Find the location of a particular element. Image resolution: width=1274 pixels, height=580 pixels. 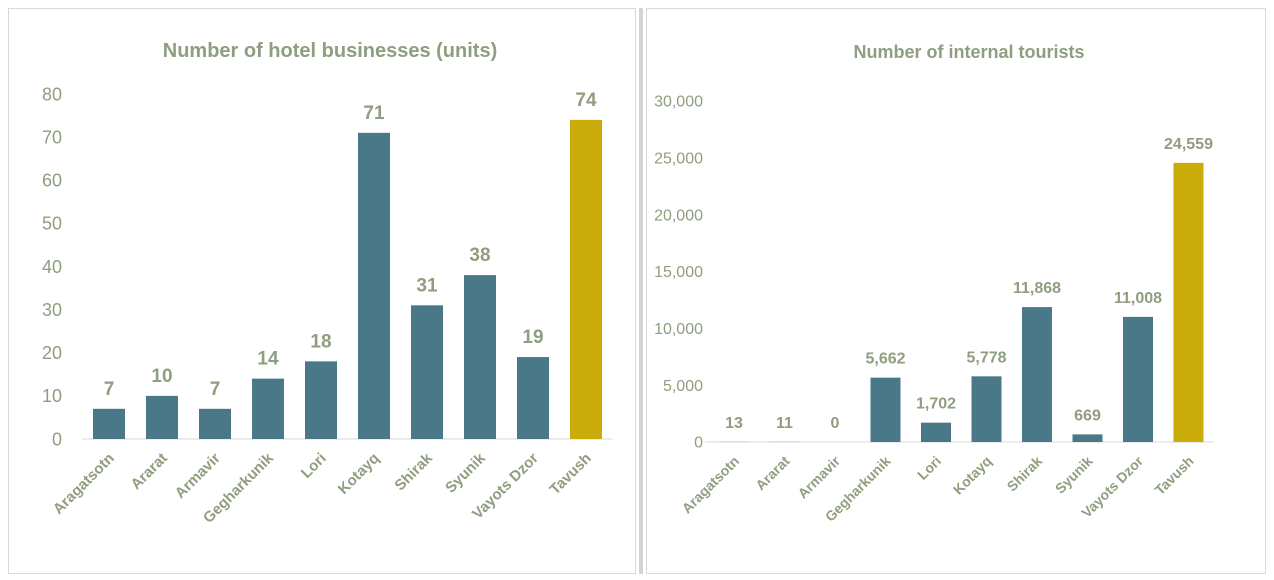

data-label: 0 is located at coordinates (835, 423).